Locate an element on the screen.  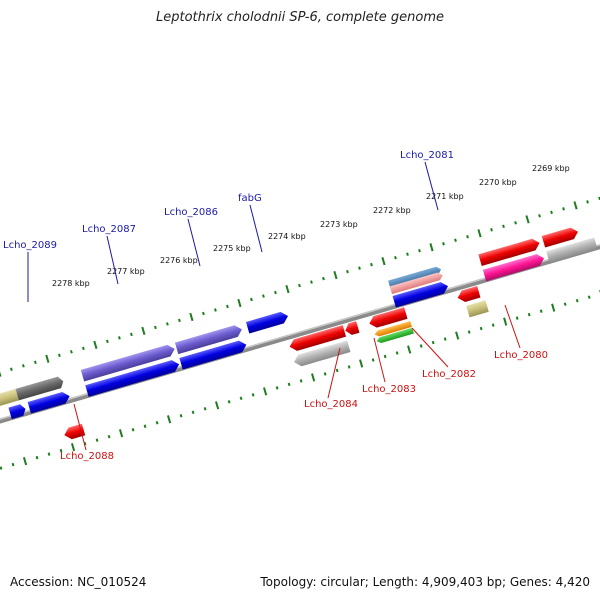
scale-label: 2272 kbp is located at coordinates (392, 210).